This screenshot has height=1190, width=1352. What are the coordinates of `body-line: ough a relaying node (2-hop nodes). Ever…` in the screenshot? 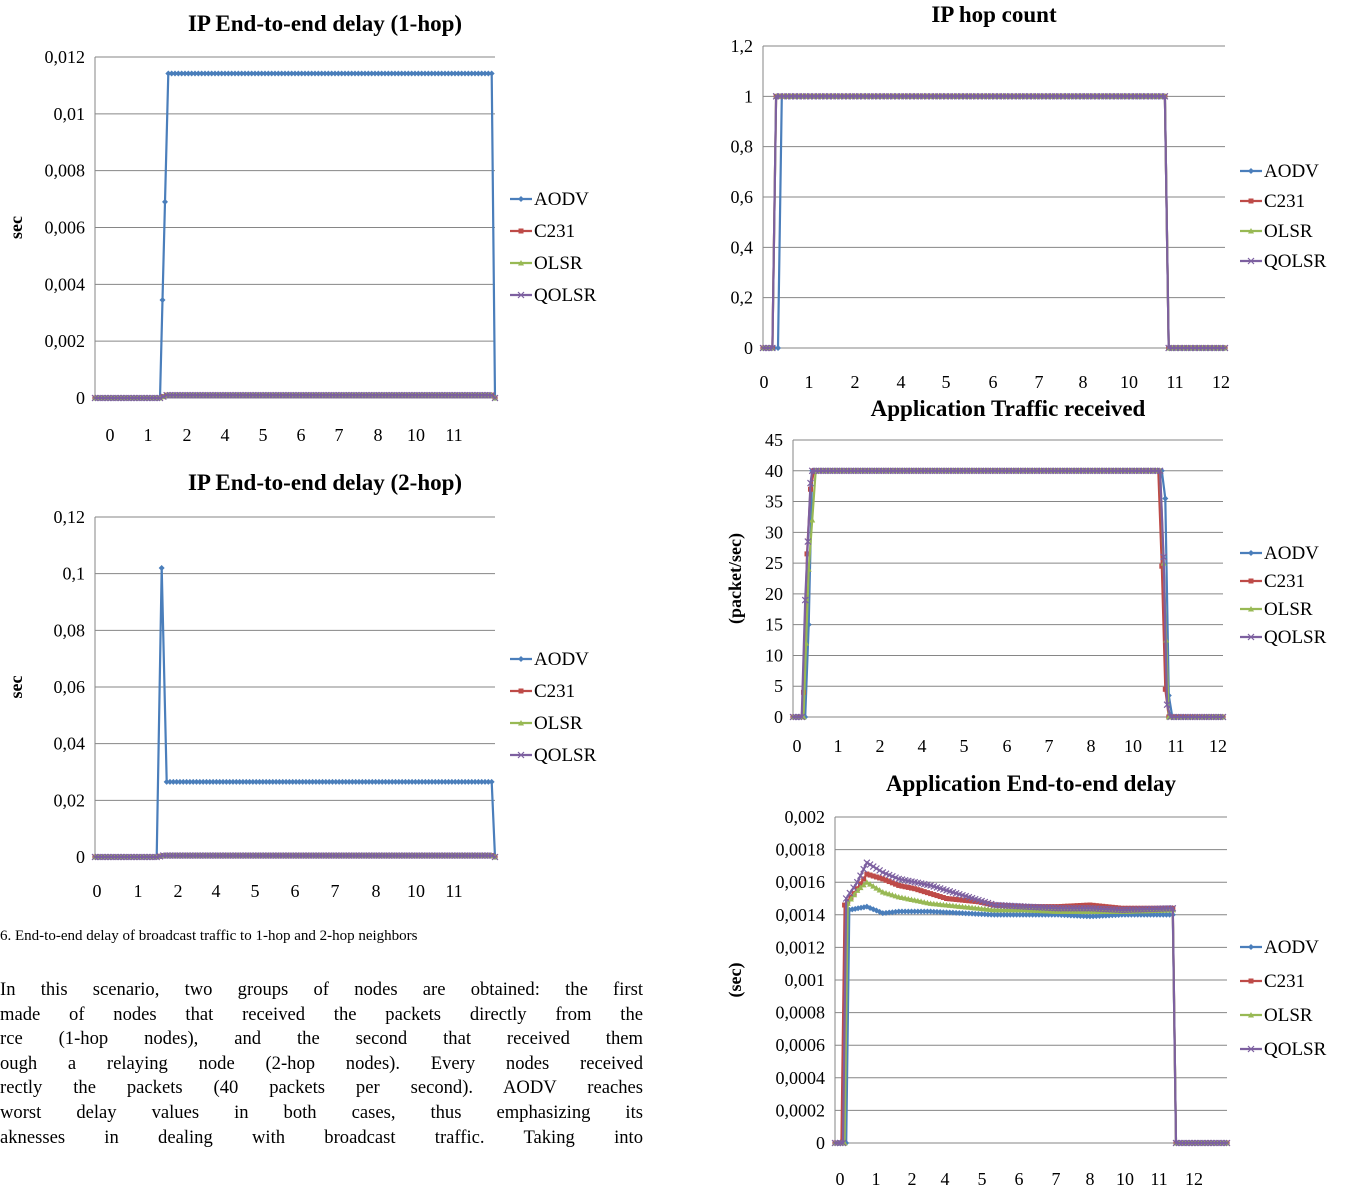 It's located at (321, 1063).